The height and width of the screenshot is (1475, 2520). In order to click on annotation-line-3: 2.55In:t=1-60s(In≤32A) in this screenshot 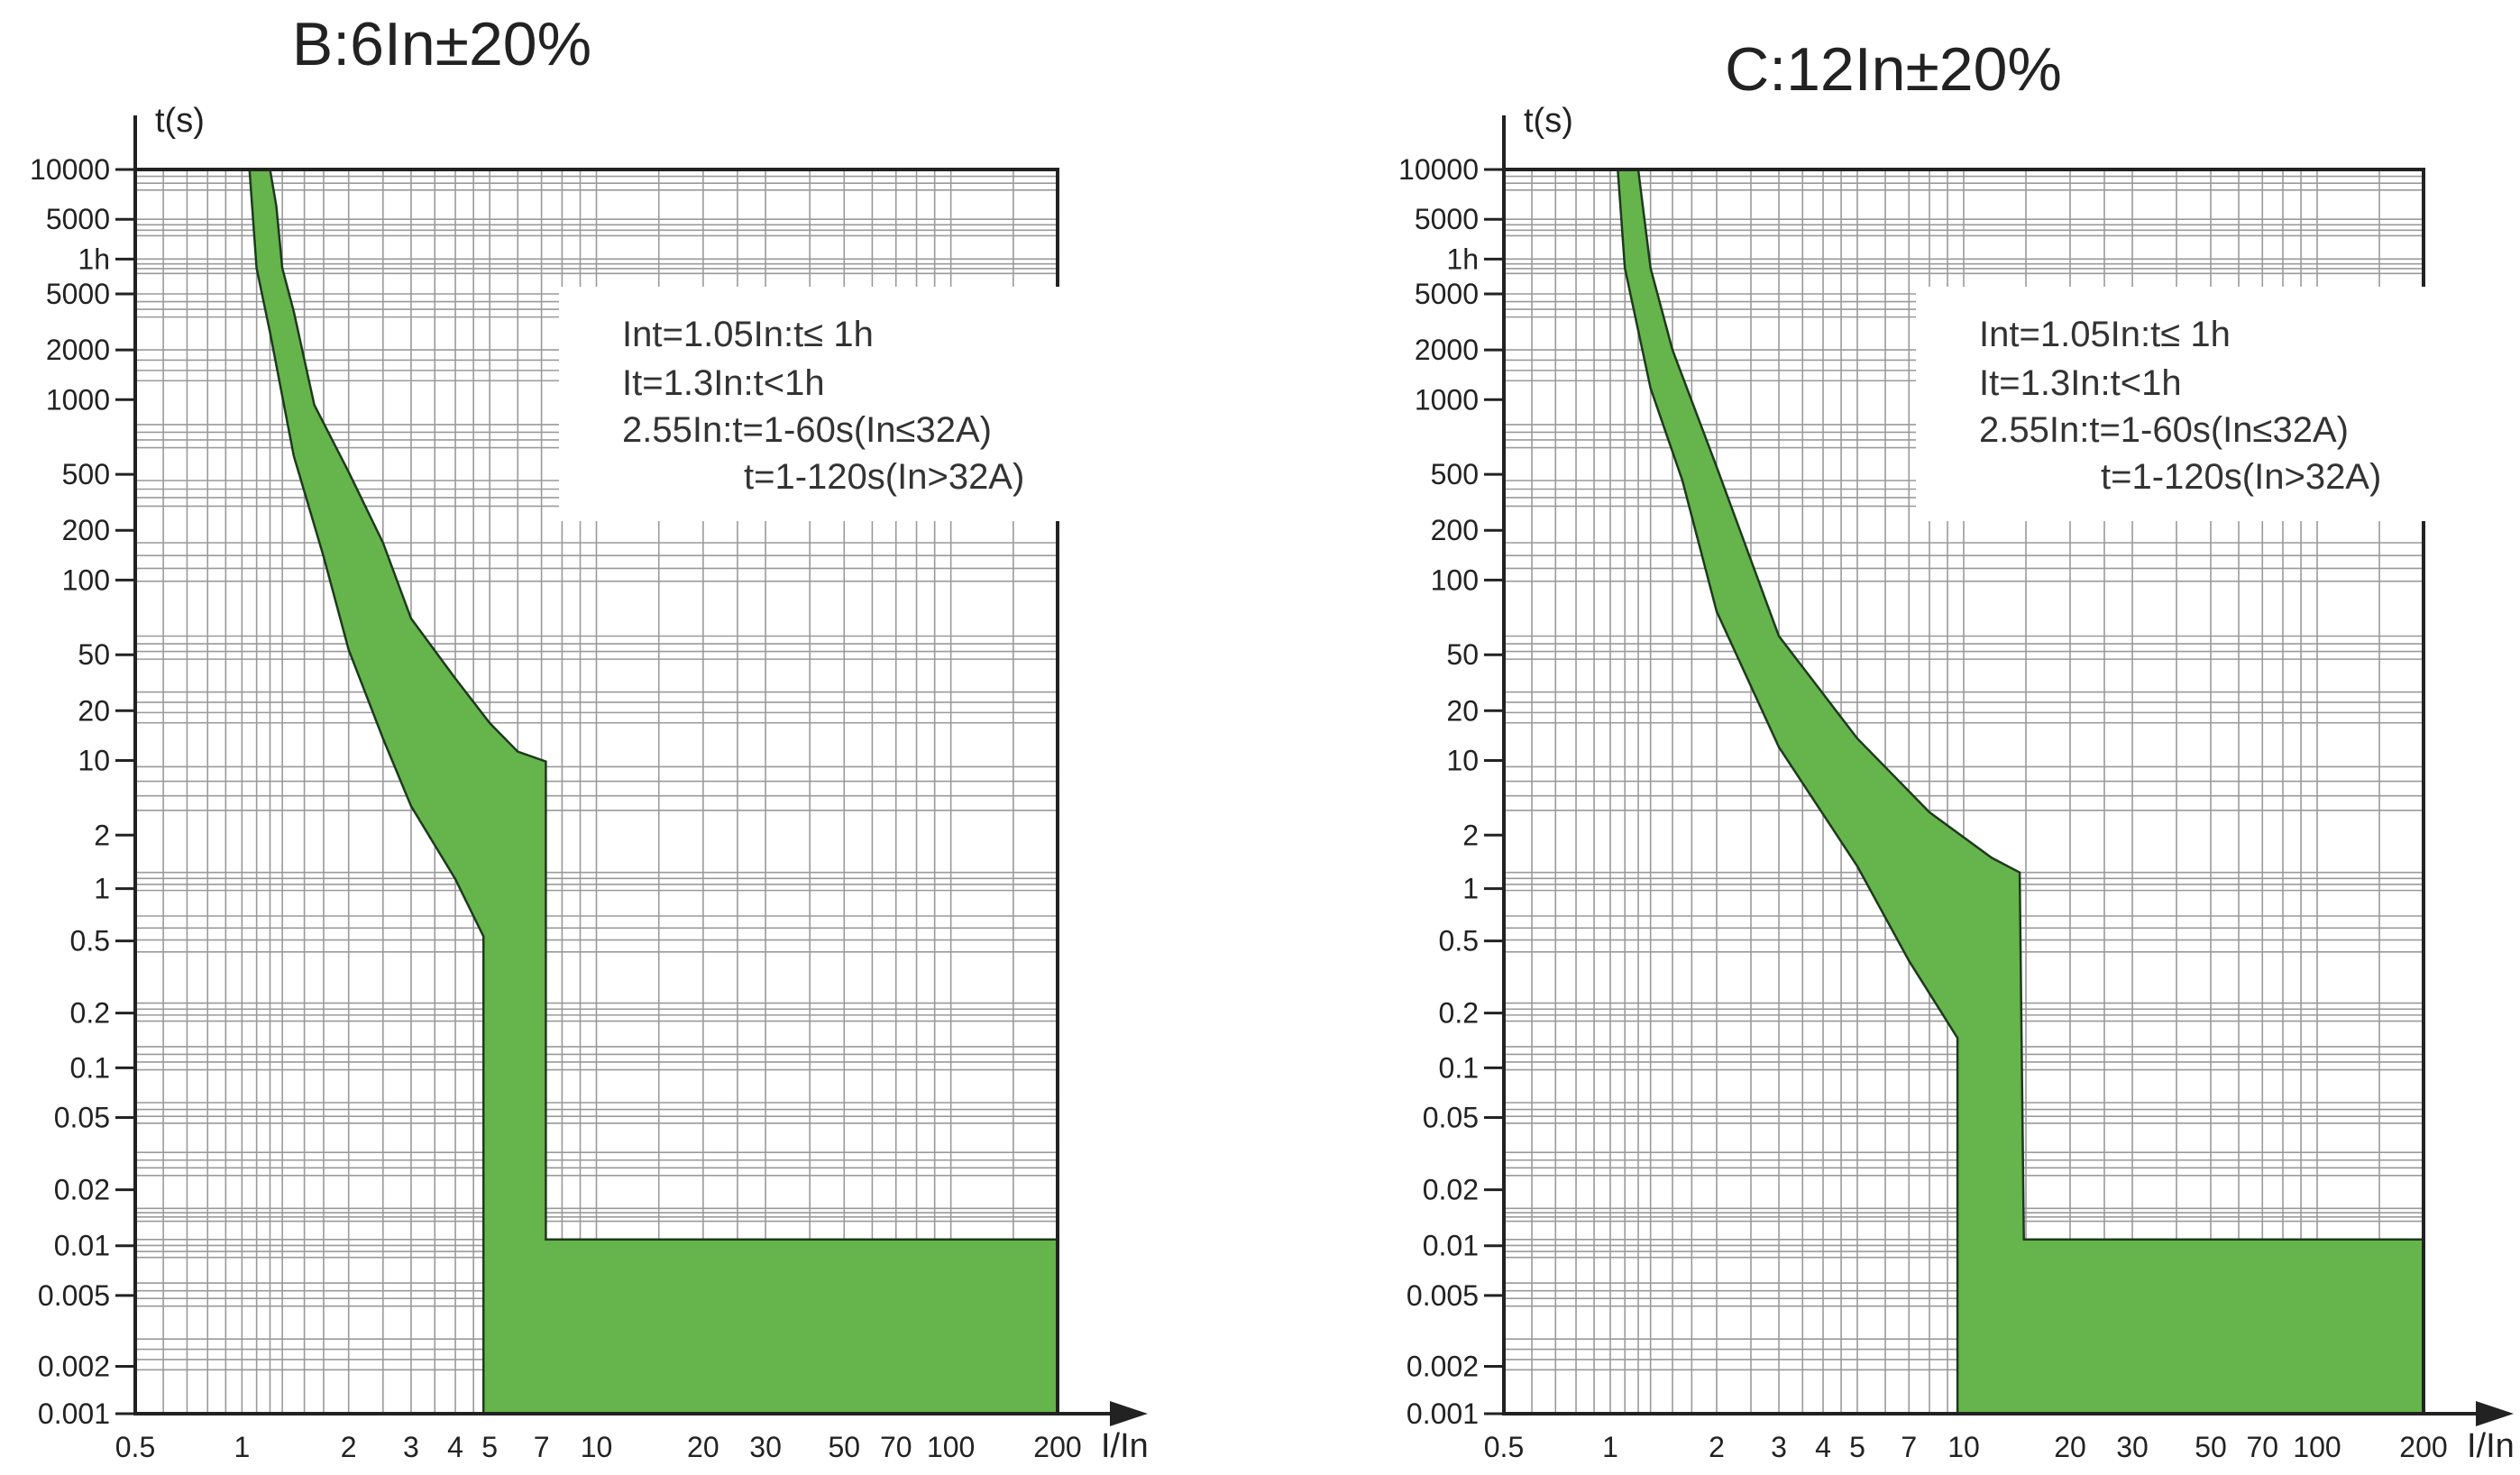, I will do `click(807, 430)`.